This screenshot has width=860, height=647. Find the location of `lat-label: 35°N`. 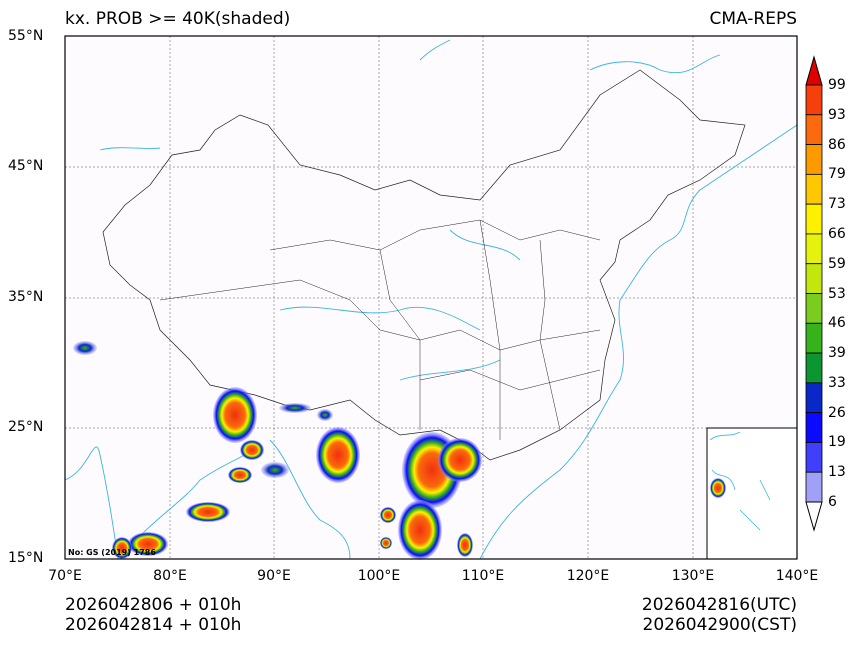

lat-label: 35°N is located at coordinates (26, 297).